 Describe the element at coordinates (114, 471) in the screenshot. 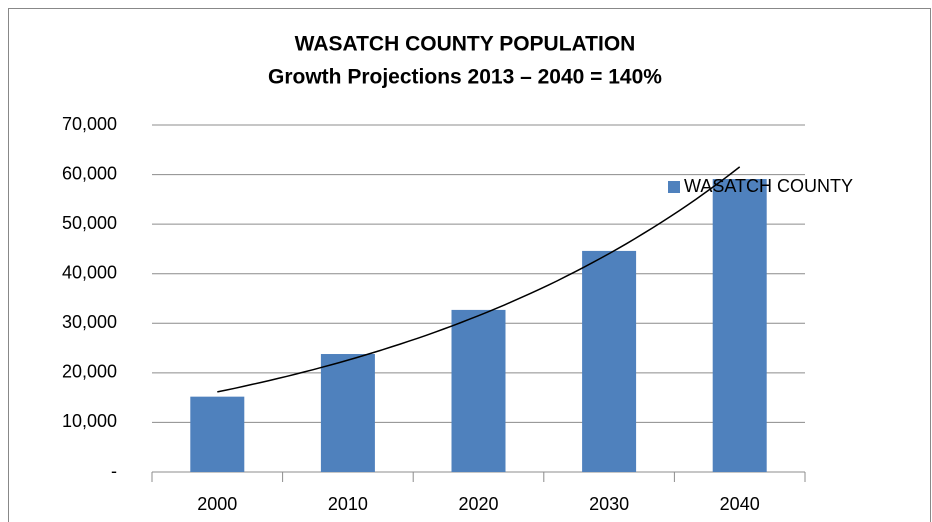

I see `y-tick-label: -` at that location.